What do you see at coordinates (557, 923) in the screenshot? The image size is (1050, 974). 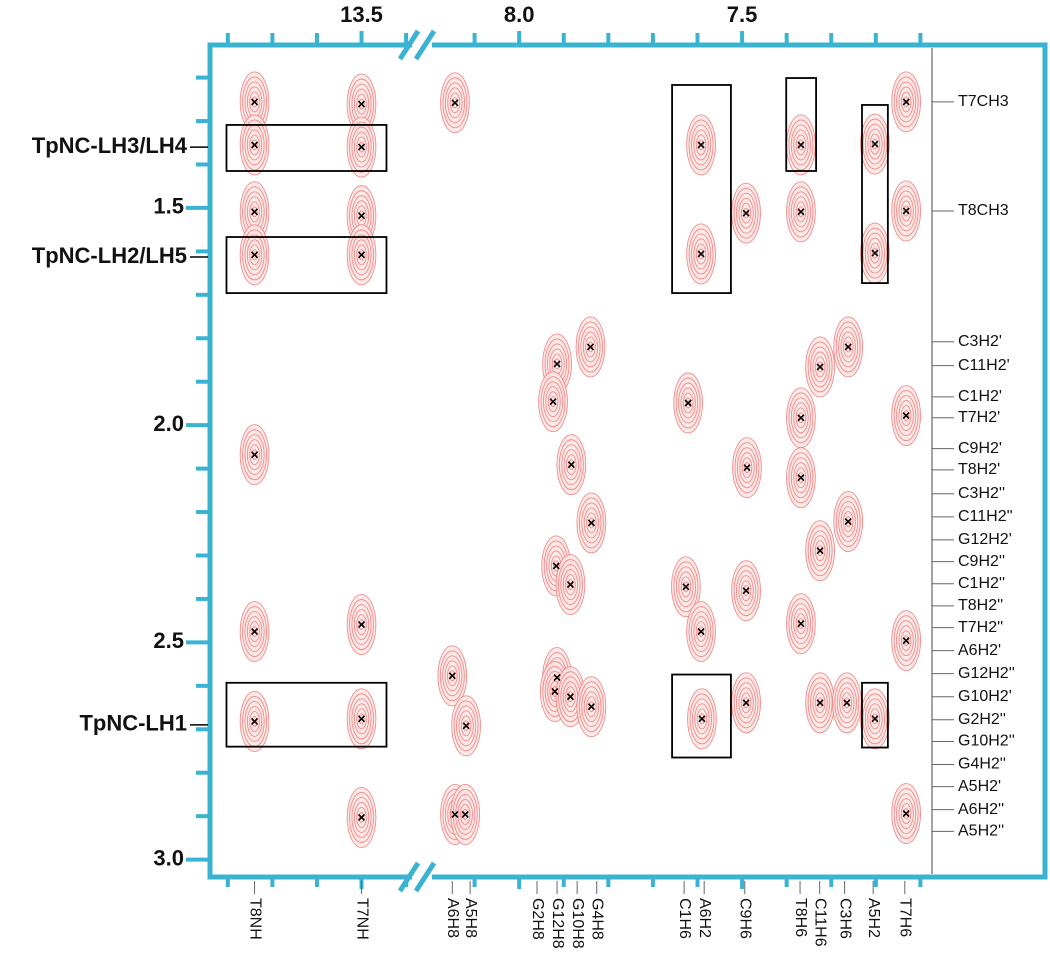 I see `bottom-label: G12H8` at bounding box center [557, 923].